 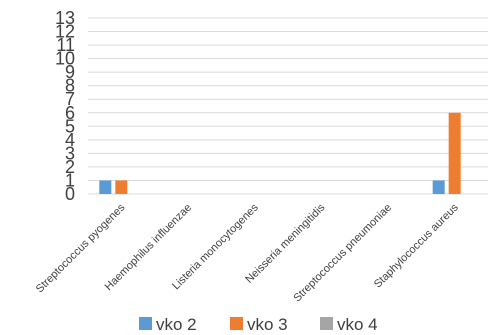 What do you see at coordinates (357, 324) in the screenshot?
I see `legend-label-vko-4: vko 4` at bounding box center [357, 324].